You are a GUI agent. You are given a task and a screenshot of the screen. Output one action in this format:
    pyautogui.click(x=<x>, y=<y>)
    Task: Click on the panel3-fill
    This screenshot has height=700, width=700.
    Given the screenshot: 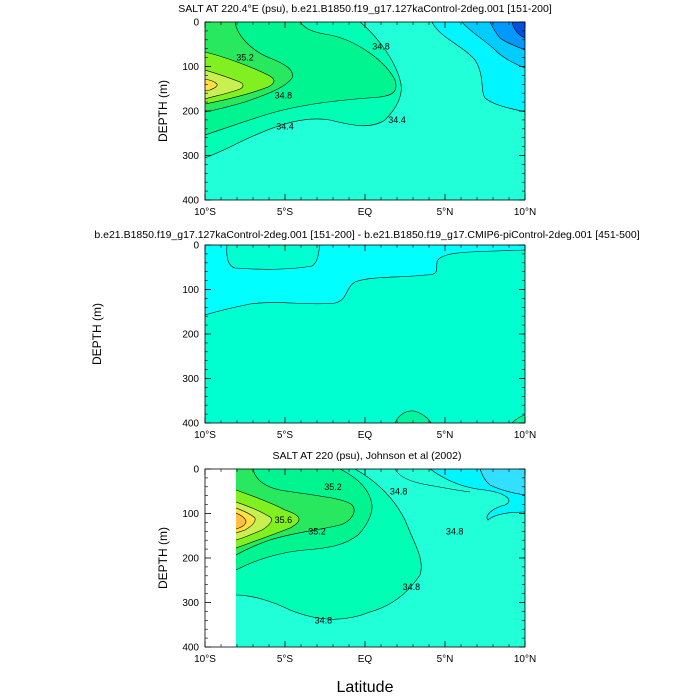 What is the action you would take?
    pyautogui.click(x=380, y=558)
    